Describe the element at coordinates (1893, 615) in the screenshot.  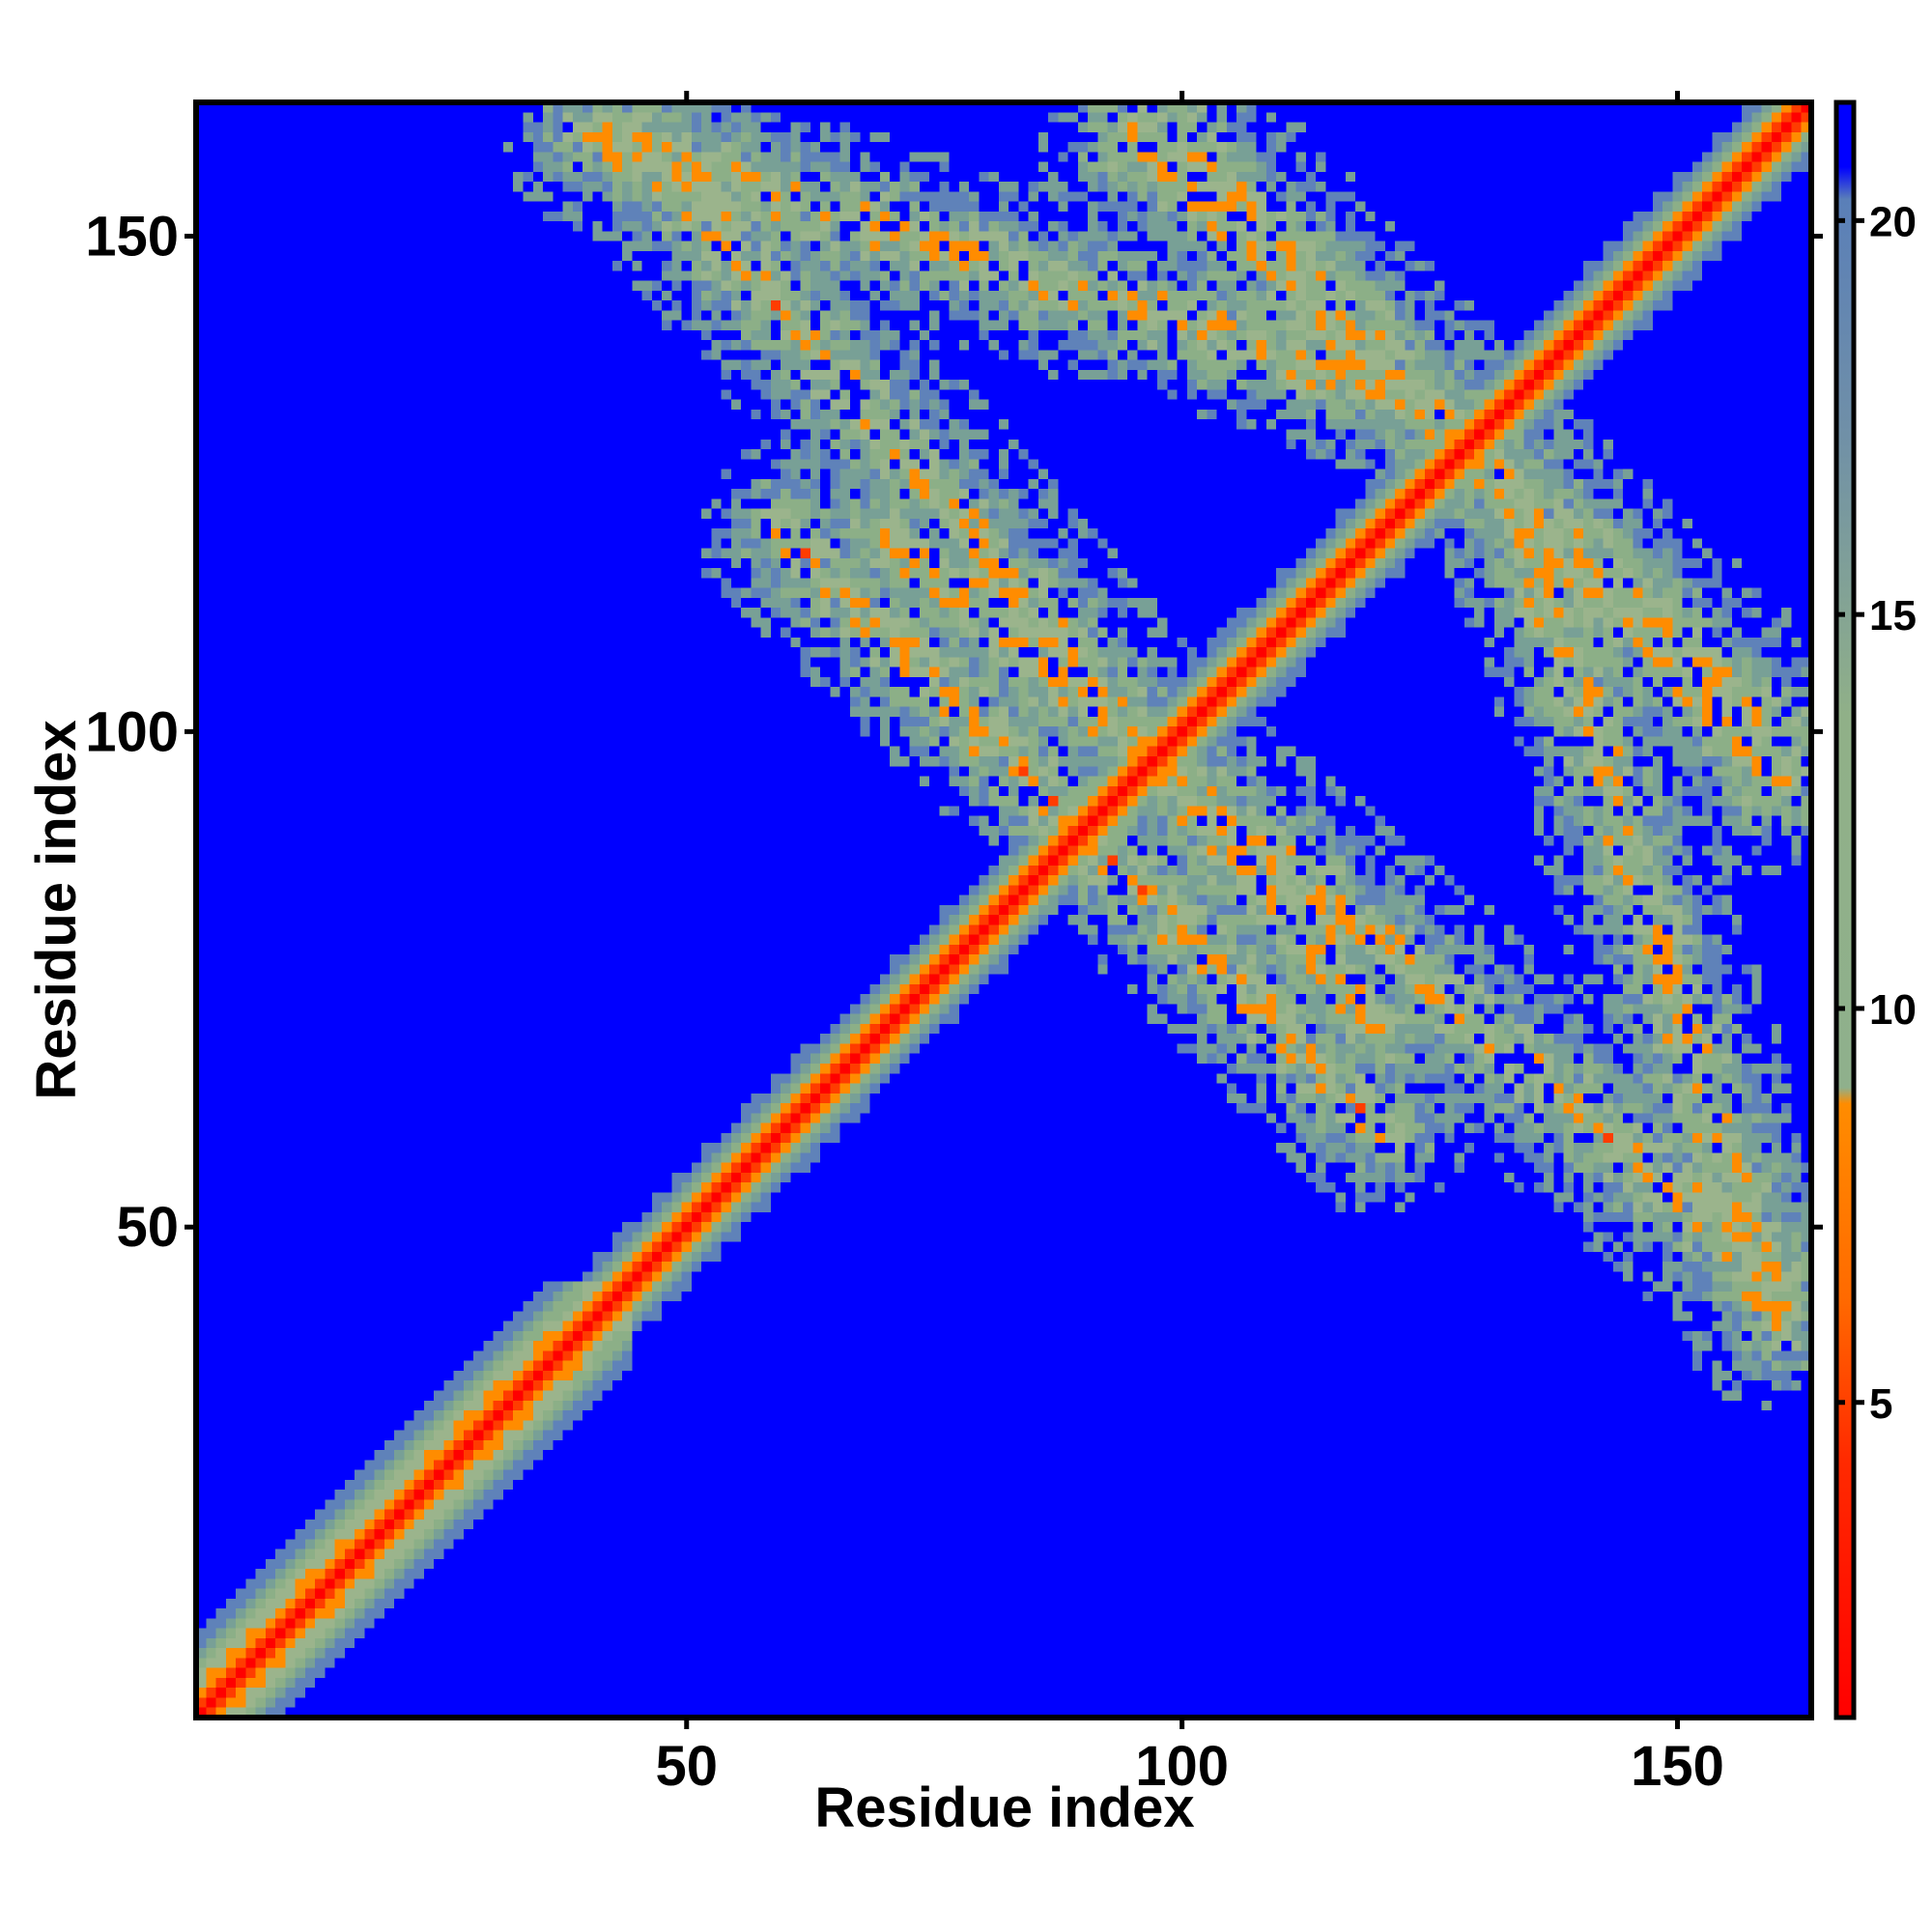
I see `colorbar-tick-label: 15` at that location.